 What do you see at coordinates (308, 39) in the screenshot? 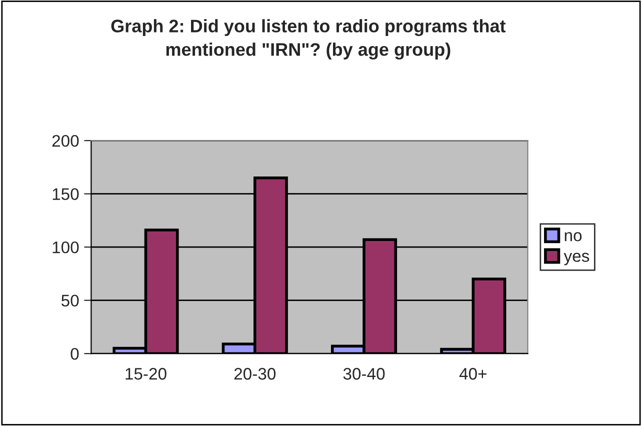
I see `chart-title: Graph 2: Did you listen to radio programs that mentioned "IRN"? (by age group)` at bounding box center [308, 39].